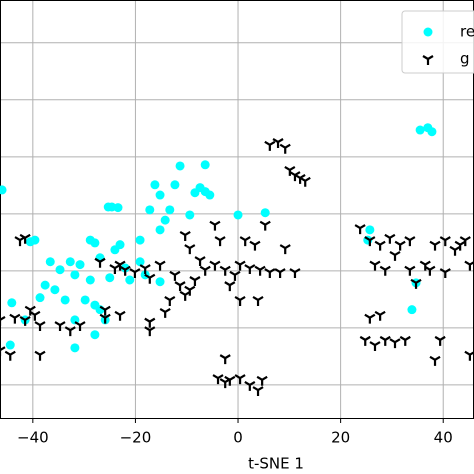 This screenshot has height=474, width=474. What do you see at coordinates (136, 438) in the screenshot?
I see `x-tick-label: −20` at bounding box center [136, 438].